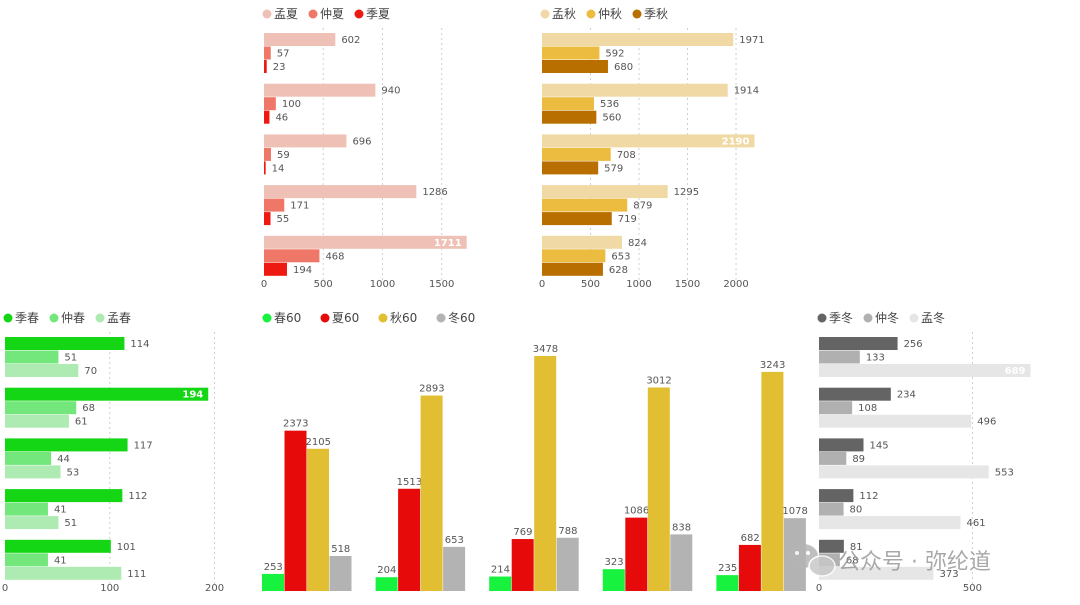 The image size is (1080, 605). Describe the element at coordinates (456, 317) in the screenshot. I see `legend-item: 冬60` at that location.